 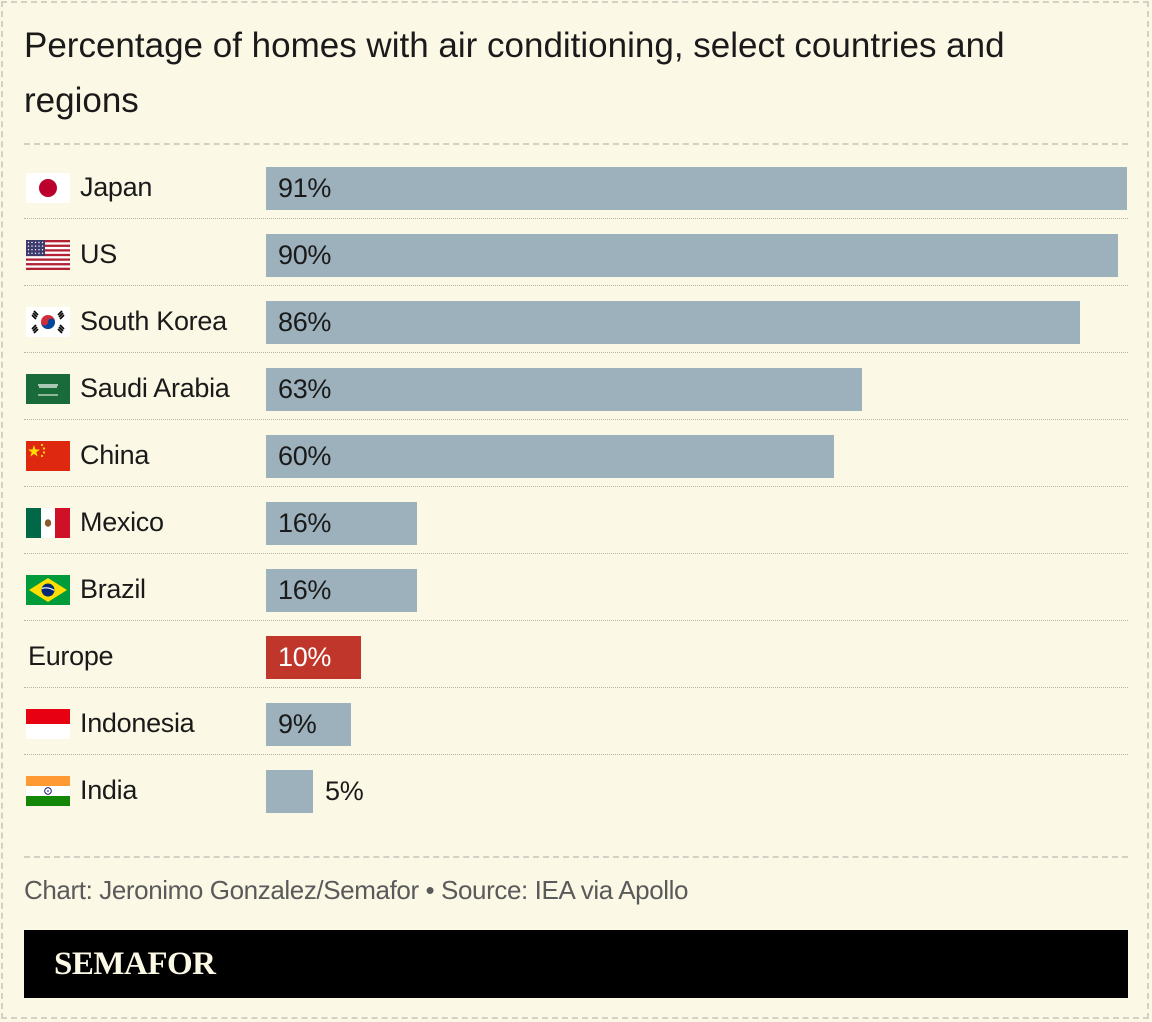 I want to click on bar-europe, so click(x=313, y=657).